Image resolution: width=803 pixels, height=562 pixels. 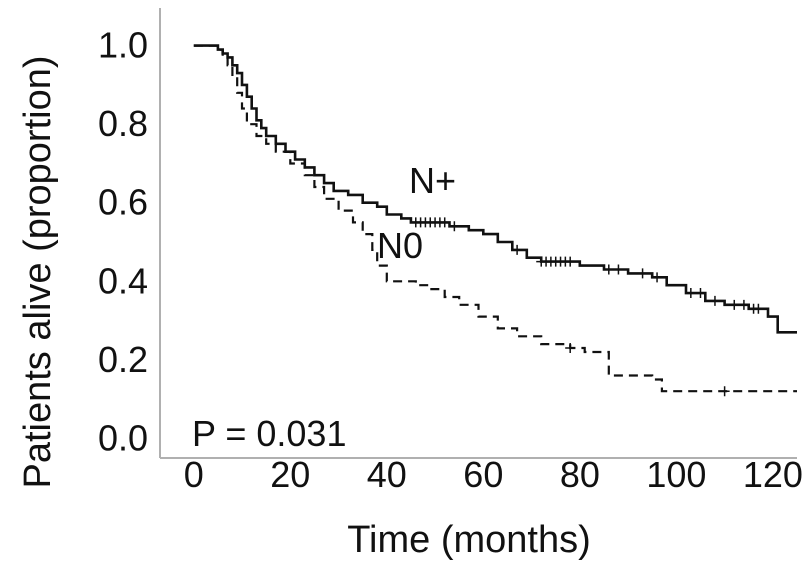 I want to click on y-tick-labels: 0.0 0.2 0.4 0.6 0.8 1.0, so click(x=123, y=242).